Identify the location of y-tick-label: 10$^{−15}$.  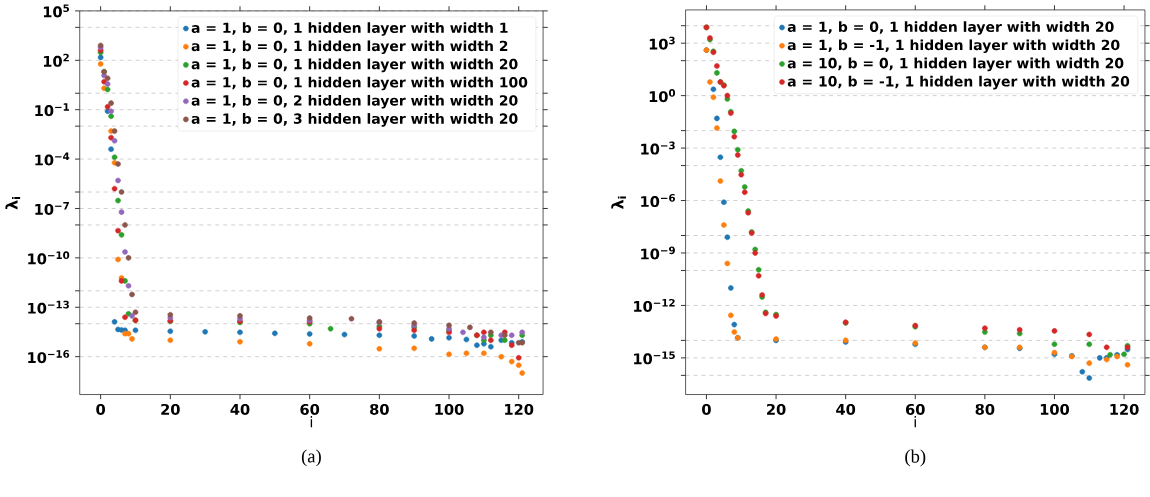
(654, 358).